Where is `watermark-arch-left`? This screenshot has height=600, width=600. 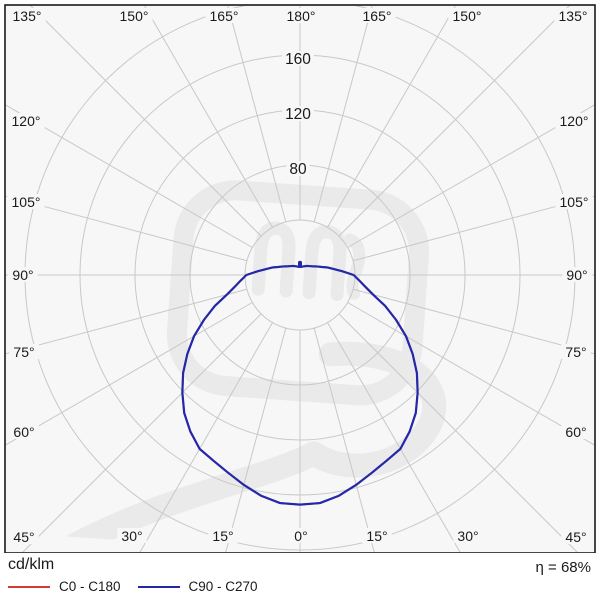
watermark-arch-left is located at coordinates (273, 259).